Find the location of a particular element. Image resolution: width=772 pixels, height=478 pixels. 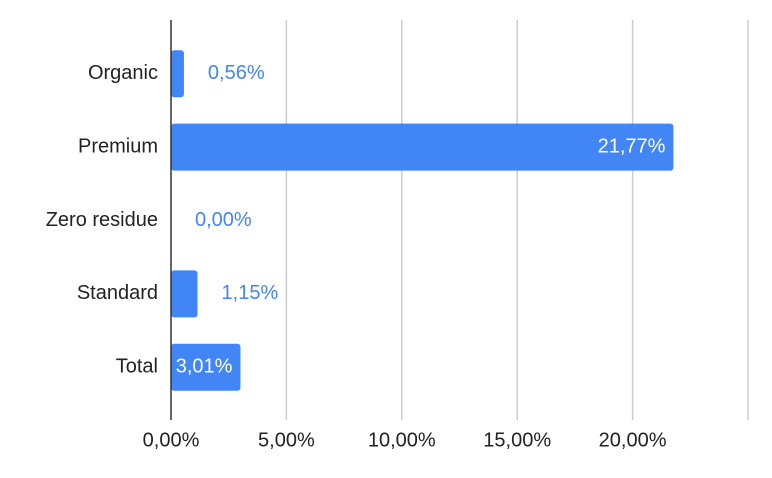

value-label: 0,56% is located at coordinates (236, 73).